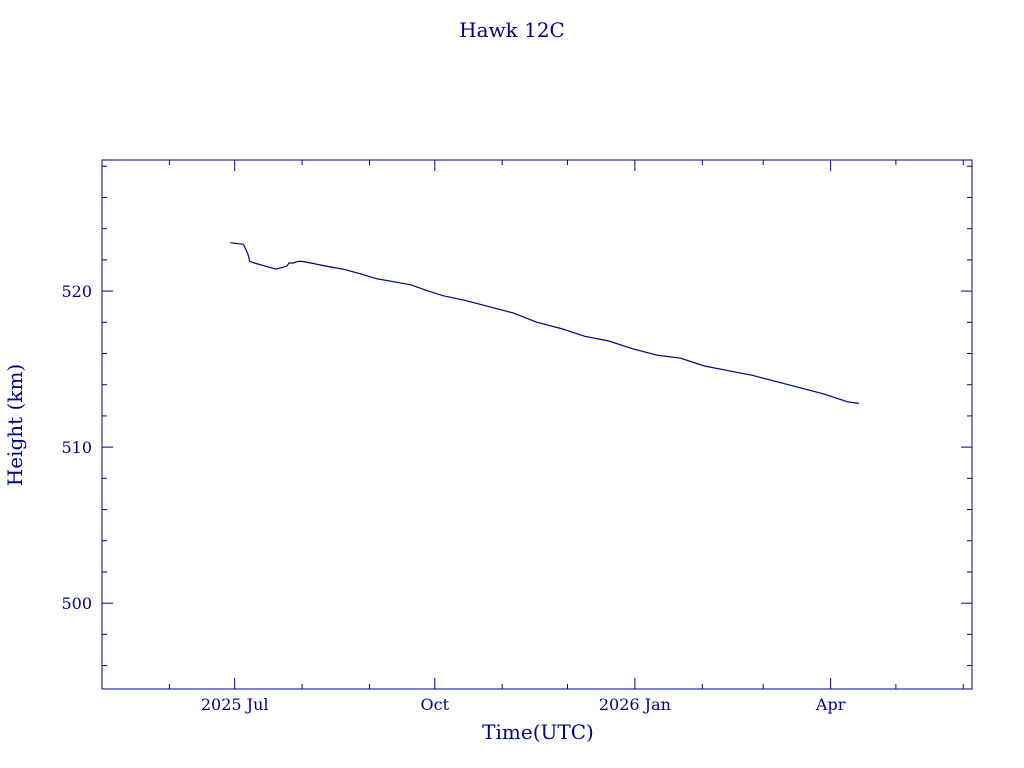 Image resolution: width=1024 pixels, height=768 pixels. What do you see at coordinates (635, 704) in the screenshot?
I see `x-tick-label: 2026 Jan` at bounding box center [635, 704].